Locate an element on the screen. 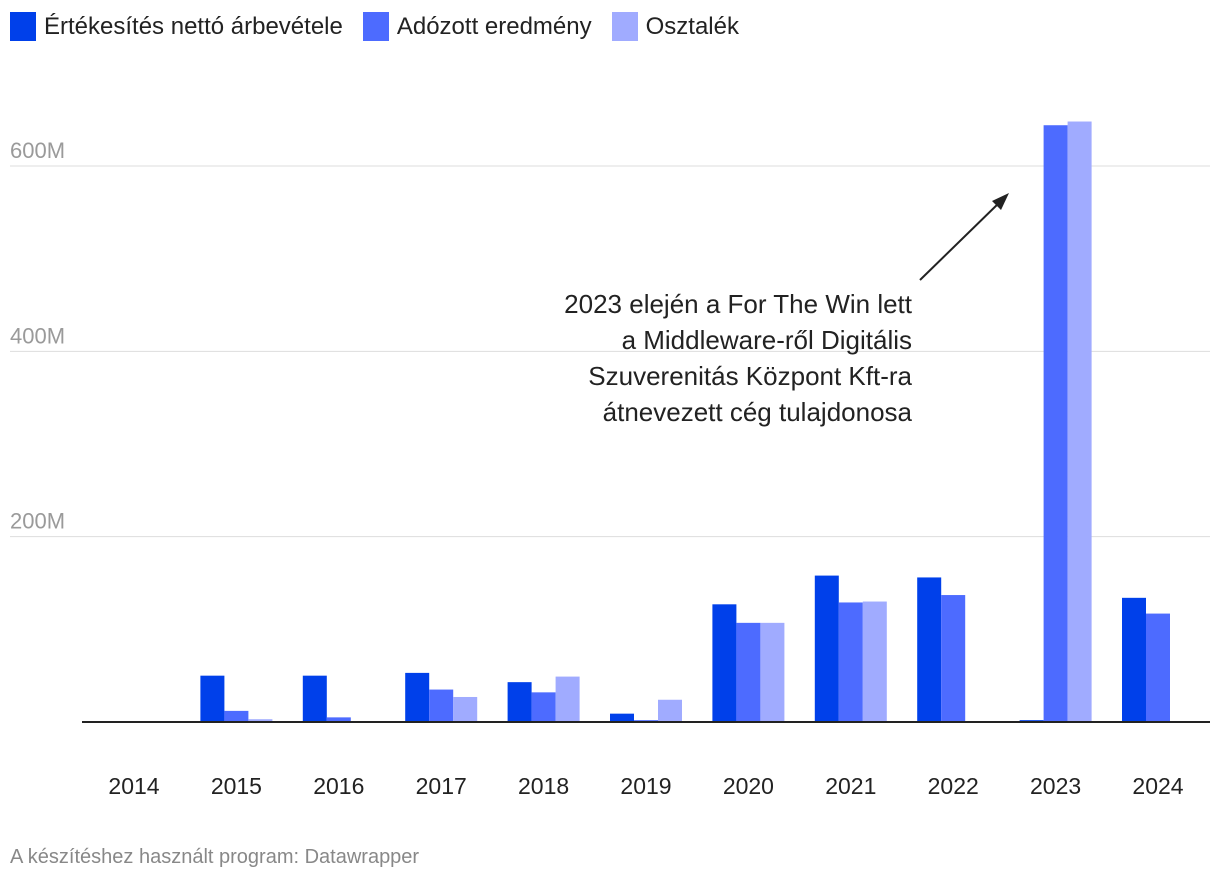  bar-ertekesites-netto-arbevetele-2019 is located at coordinates (622, 717).